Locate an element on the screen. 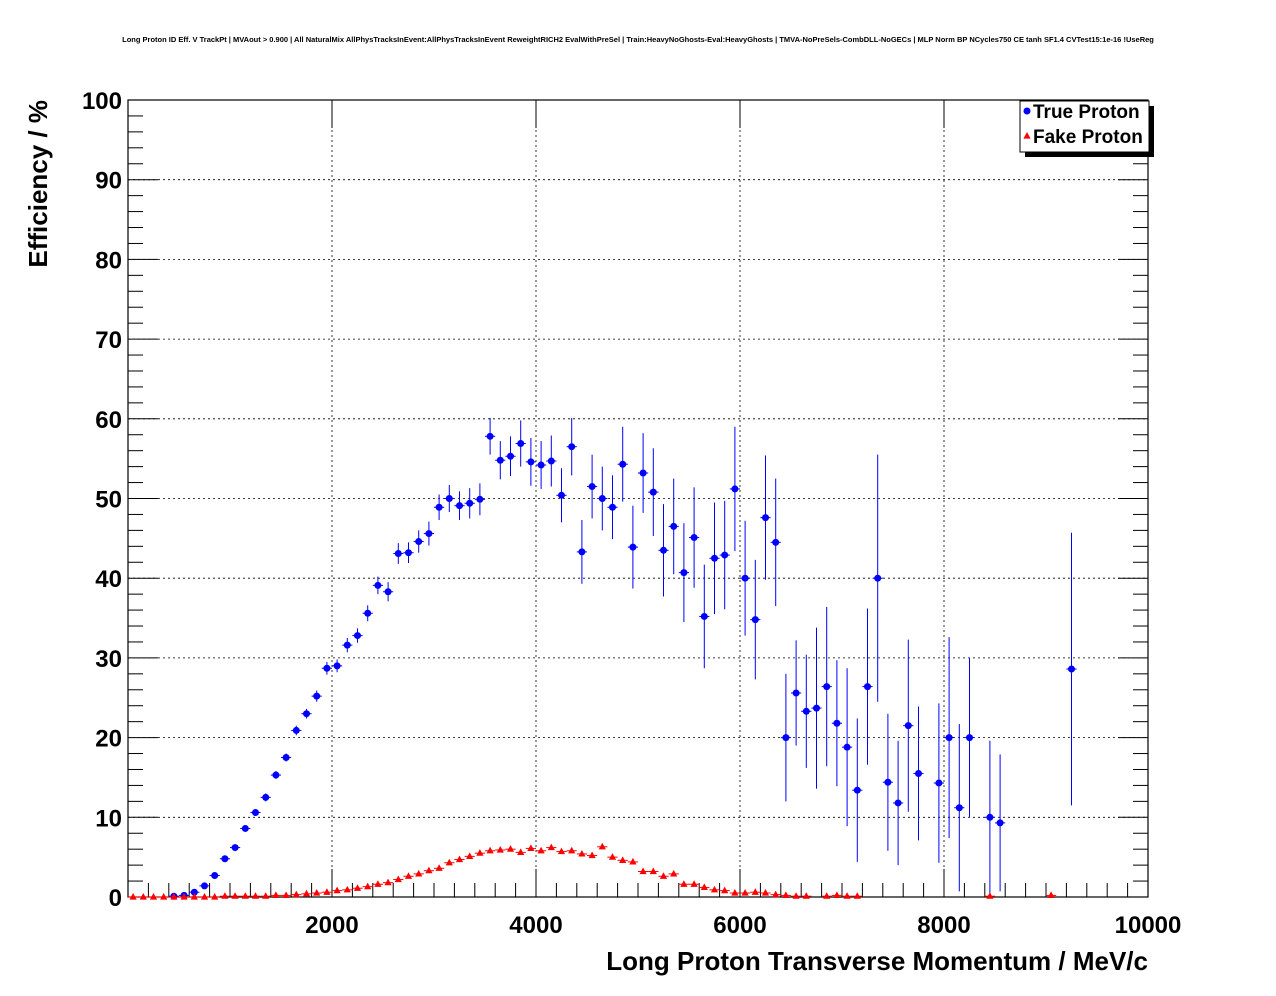 This screenshot has width=1276, height=996. x-tick-label: 10000 is located at coordinates (1148, 925).